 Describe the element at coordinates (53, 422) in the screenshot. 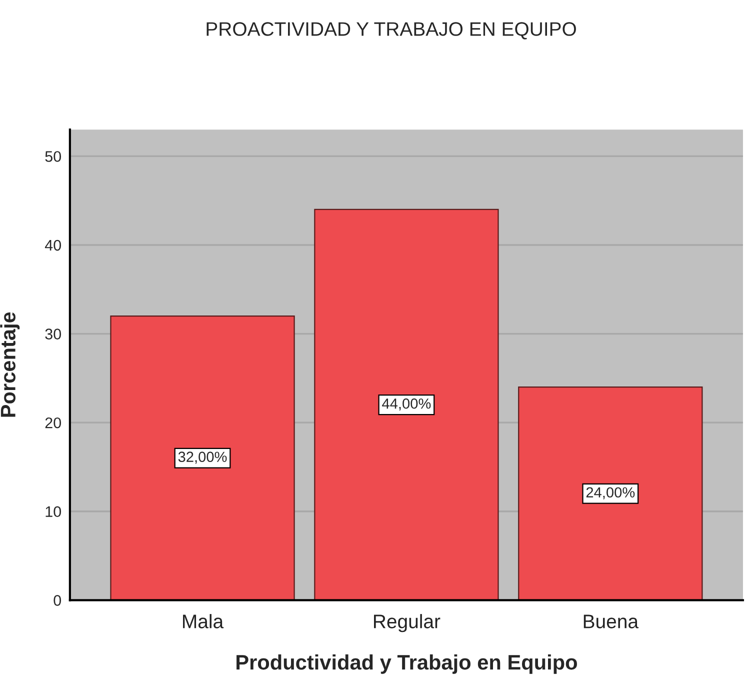

I see `y-tick-label: 20` at that location.